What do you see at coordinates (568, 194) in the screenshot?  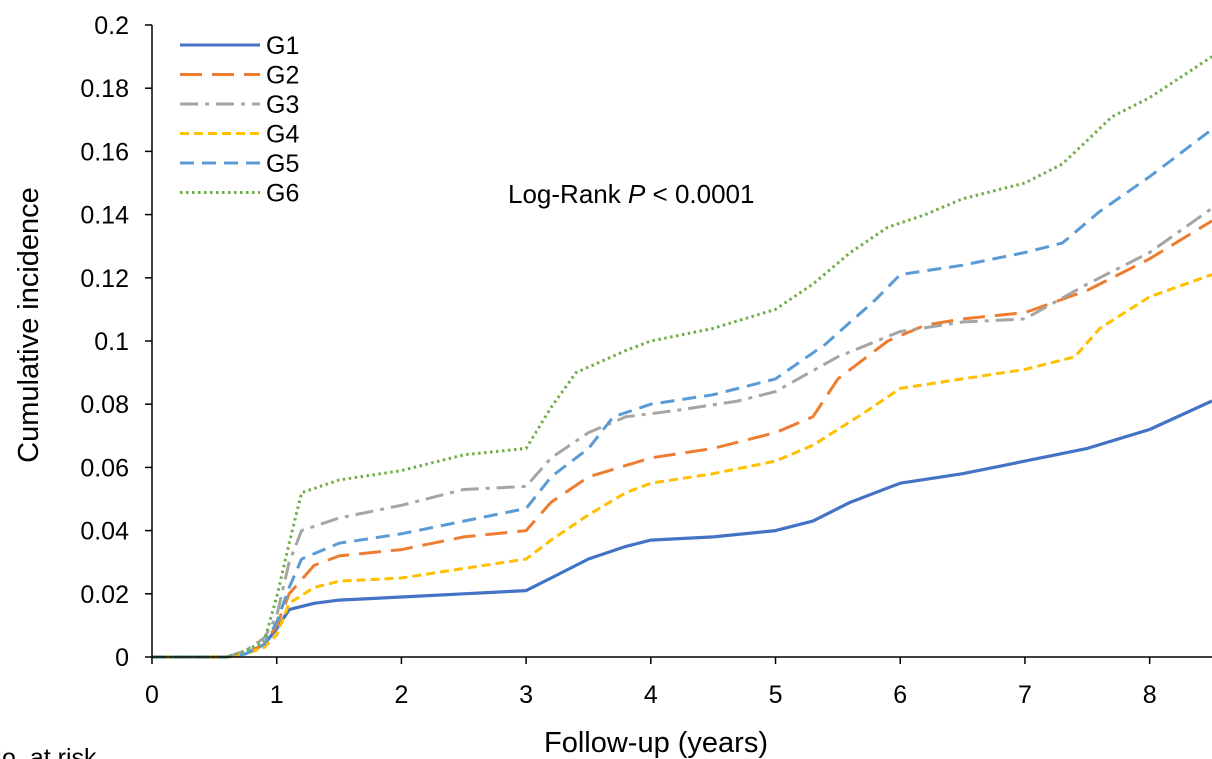 I see `log-rank-prefix: Log-Rank` at bounding box center [568, 194].